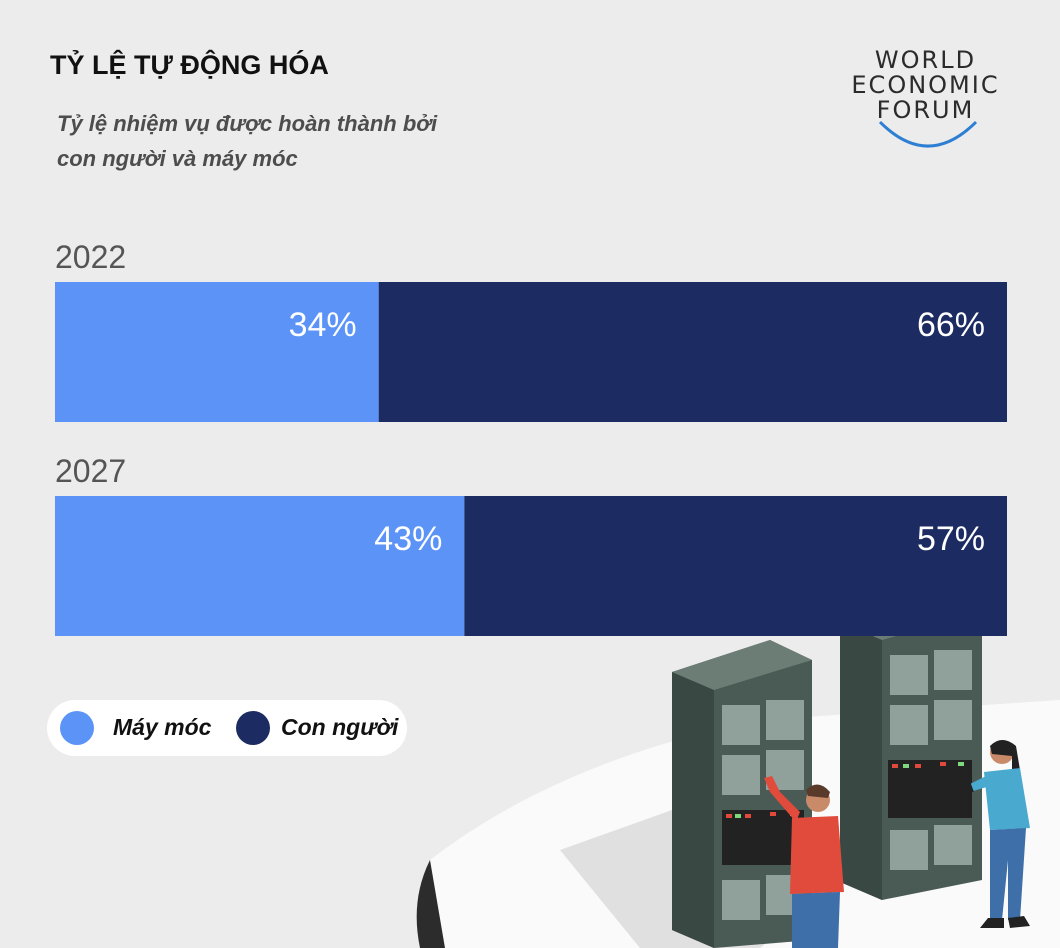 This screenshot has width=1060, height=948. Describe the element at coordinates (189, 65) in the screenshot. I see `chart-title: TỶ LỆ TỰ ĐỘNG HÓA` at that location.